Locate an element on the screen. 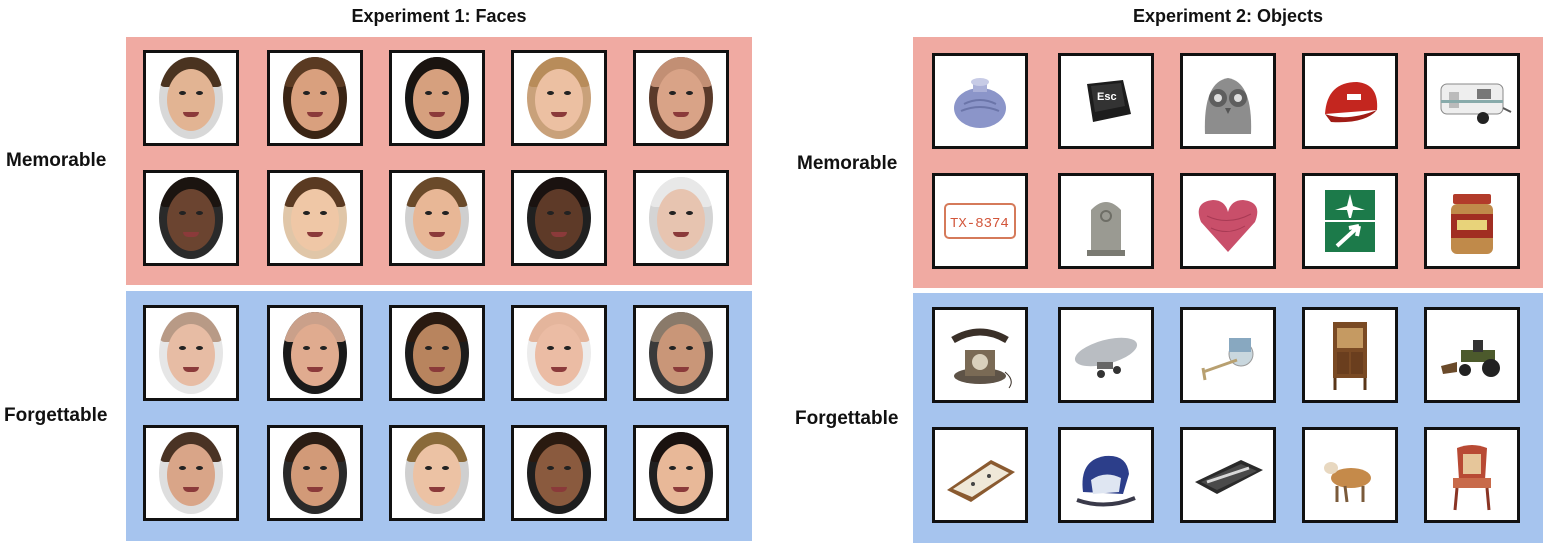  face-man-plain is located at coordinates (191, 353).